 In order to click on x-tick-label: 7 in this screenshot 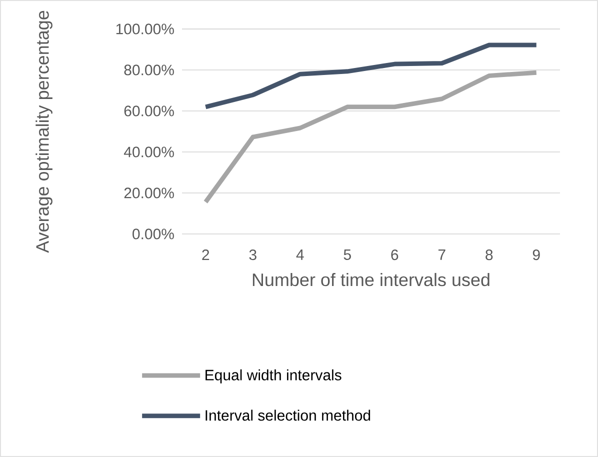, I will do `click(442, 255)`.